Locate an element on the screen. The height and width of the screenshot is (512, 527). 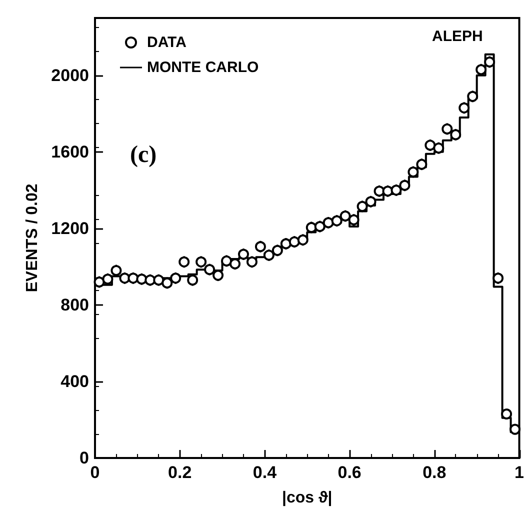
y-tick-label: 1600 is located at coordinates (70, 152).